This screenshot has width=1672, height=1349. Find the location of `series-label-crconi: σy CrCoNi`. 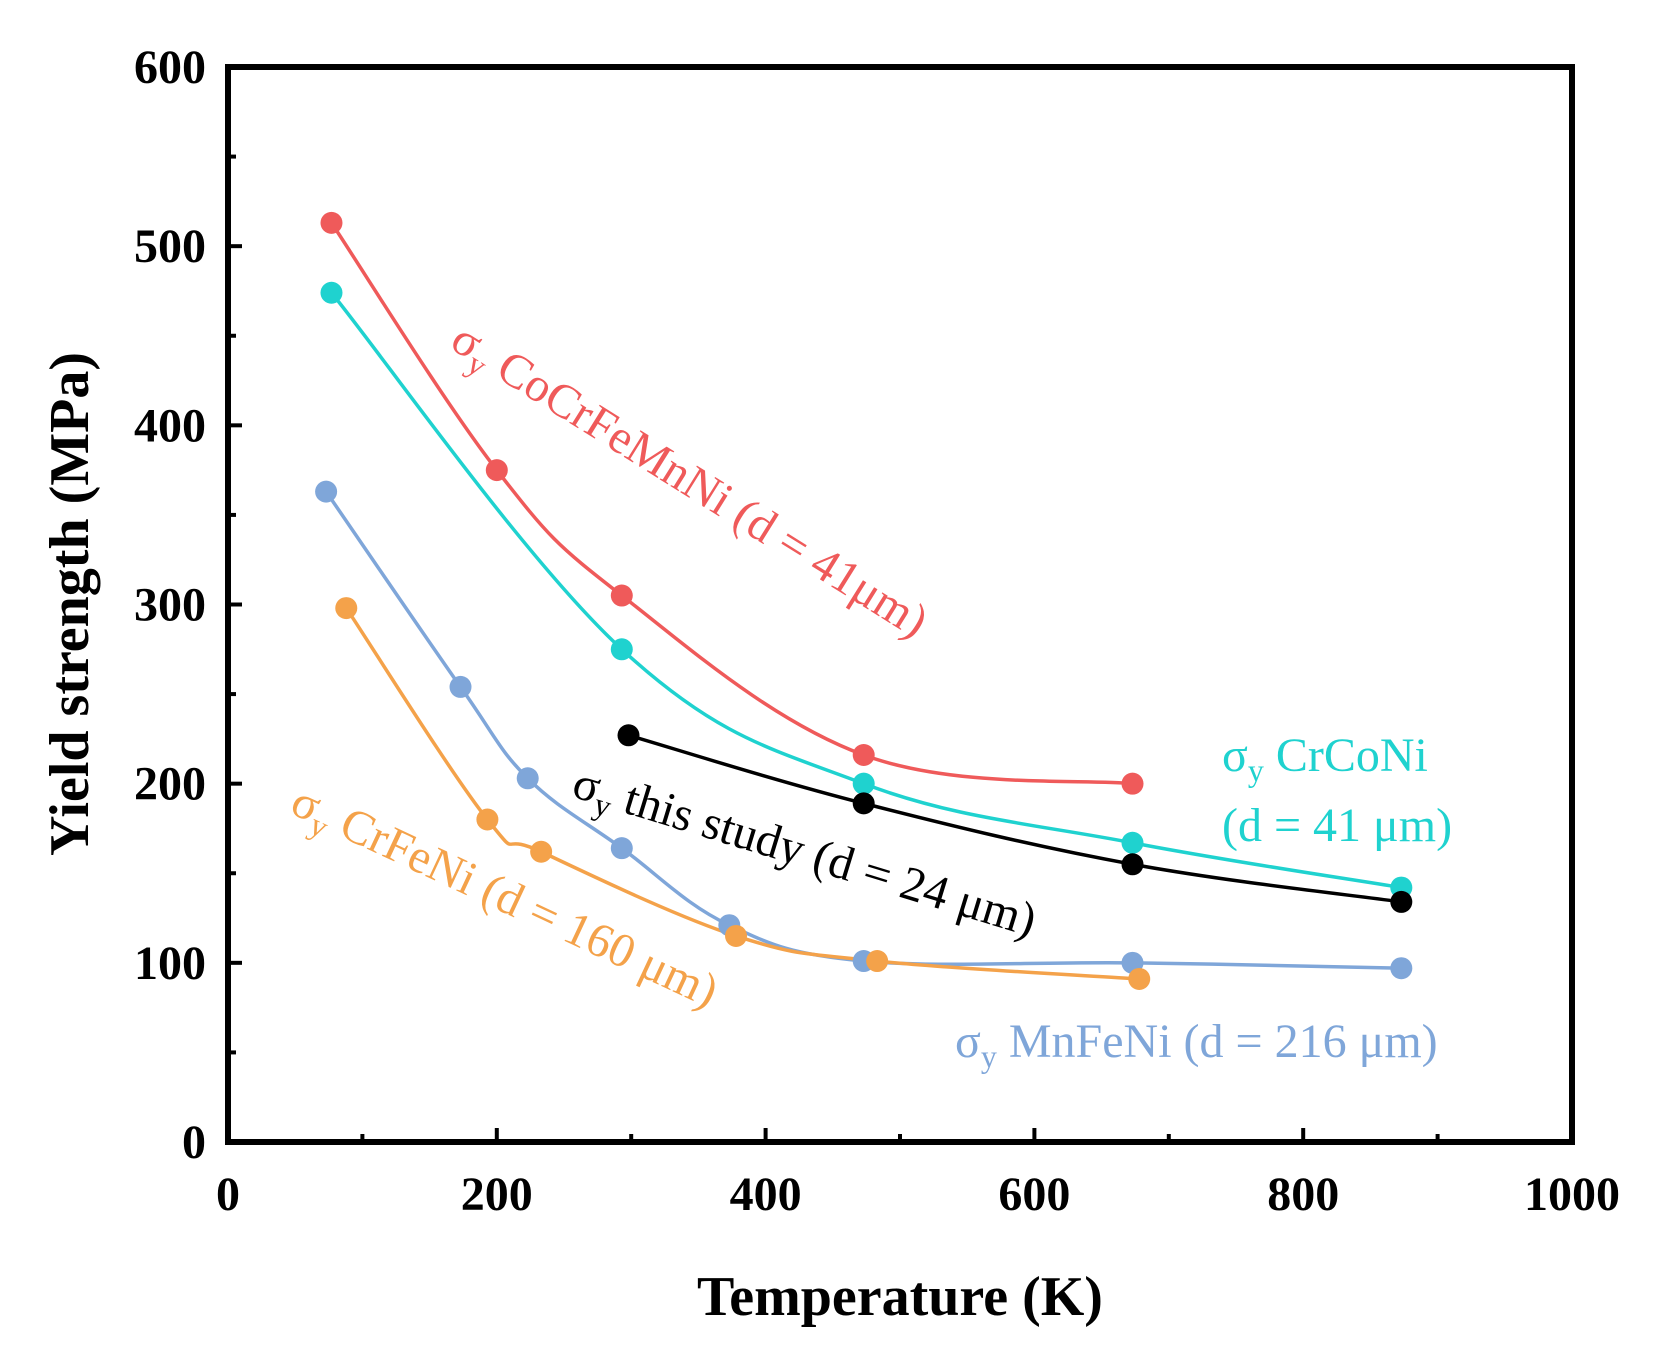

series-label-crconi: σy CrCoNi is located at coordinates (1325, 758).